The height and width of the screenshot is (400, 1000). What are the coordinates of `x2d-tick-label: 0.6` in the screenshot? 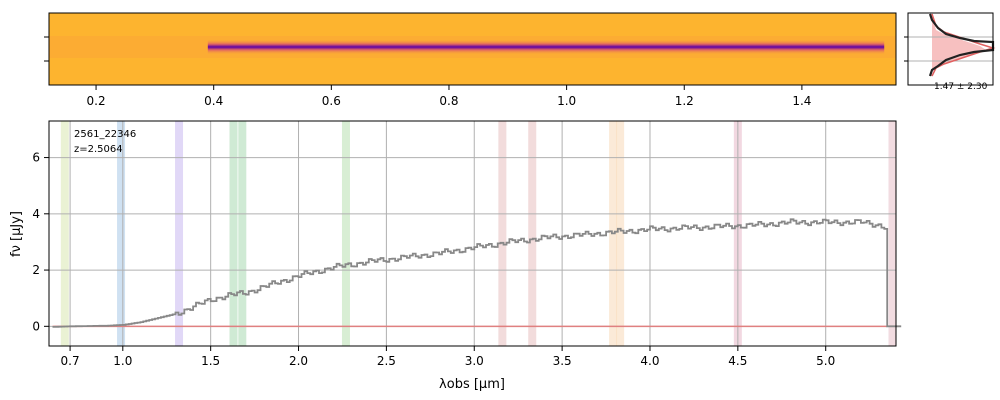 It's located at (331, 101).